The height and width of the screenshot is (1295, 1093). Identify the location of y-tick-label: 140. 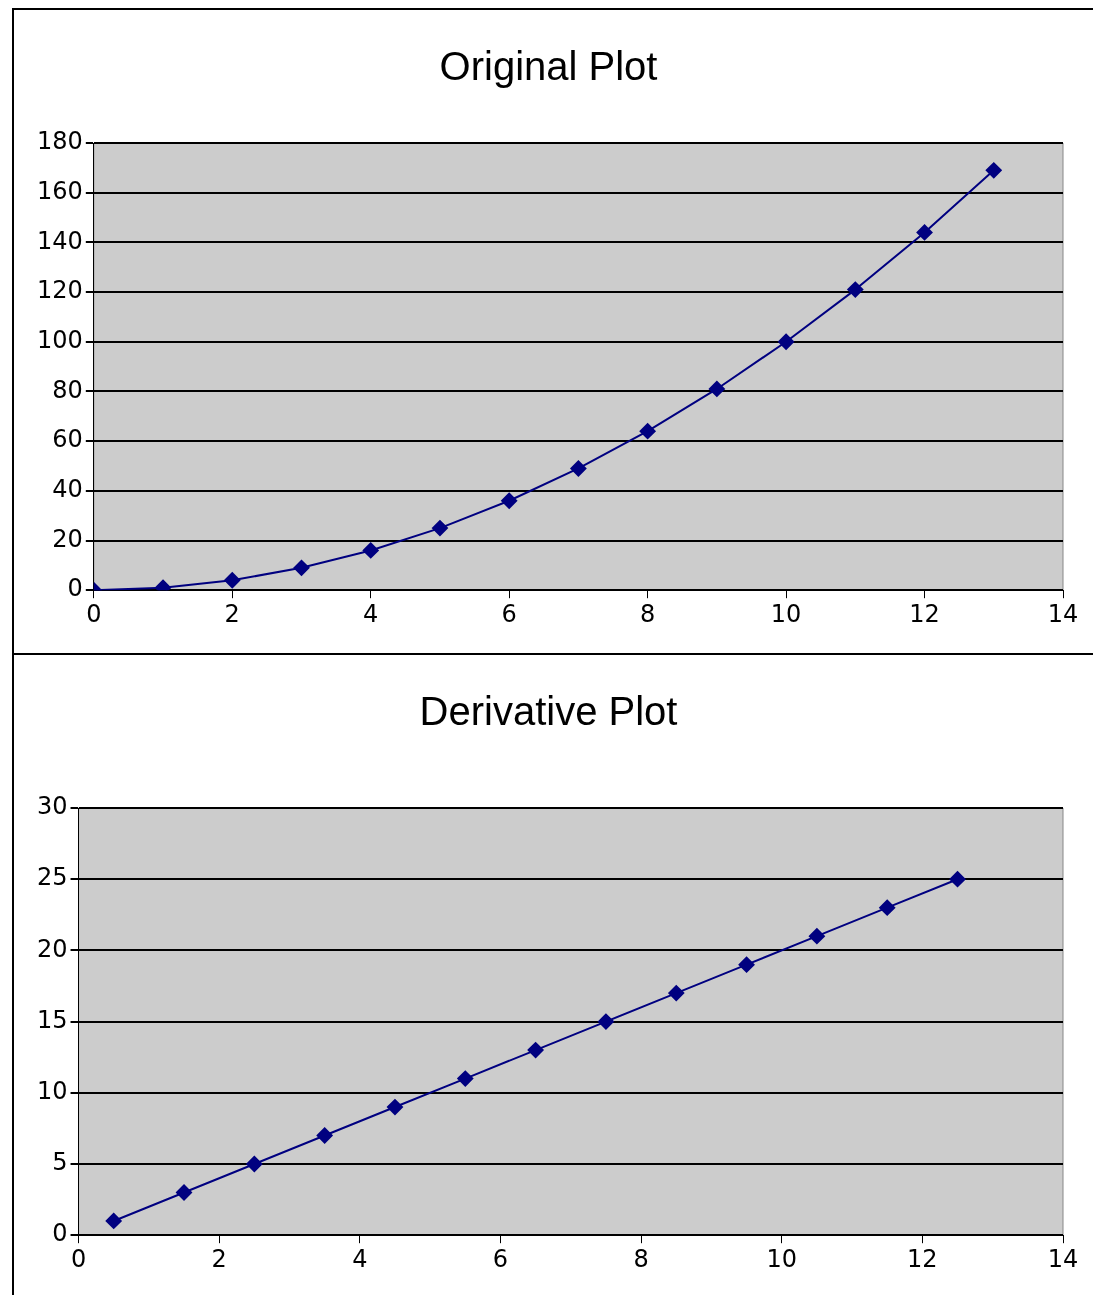
(60, 240).